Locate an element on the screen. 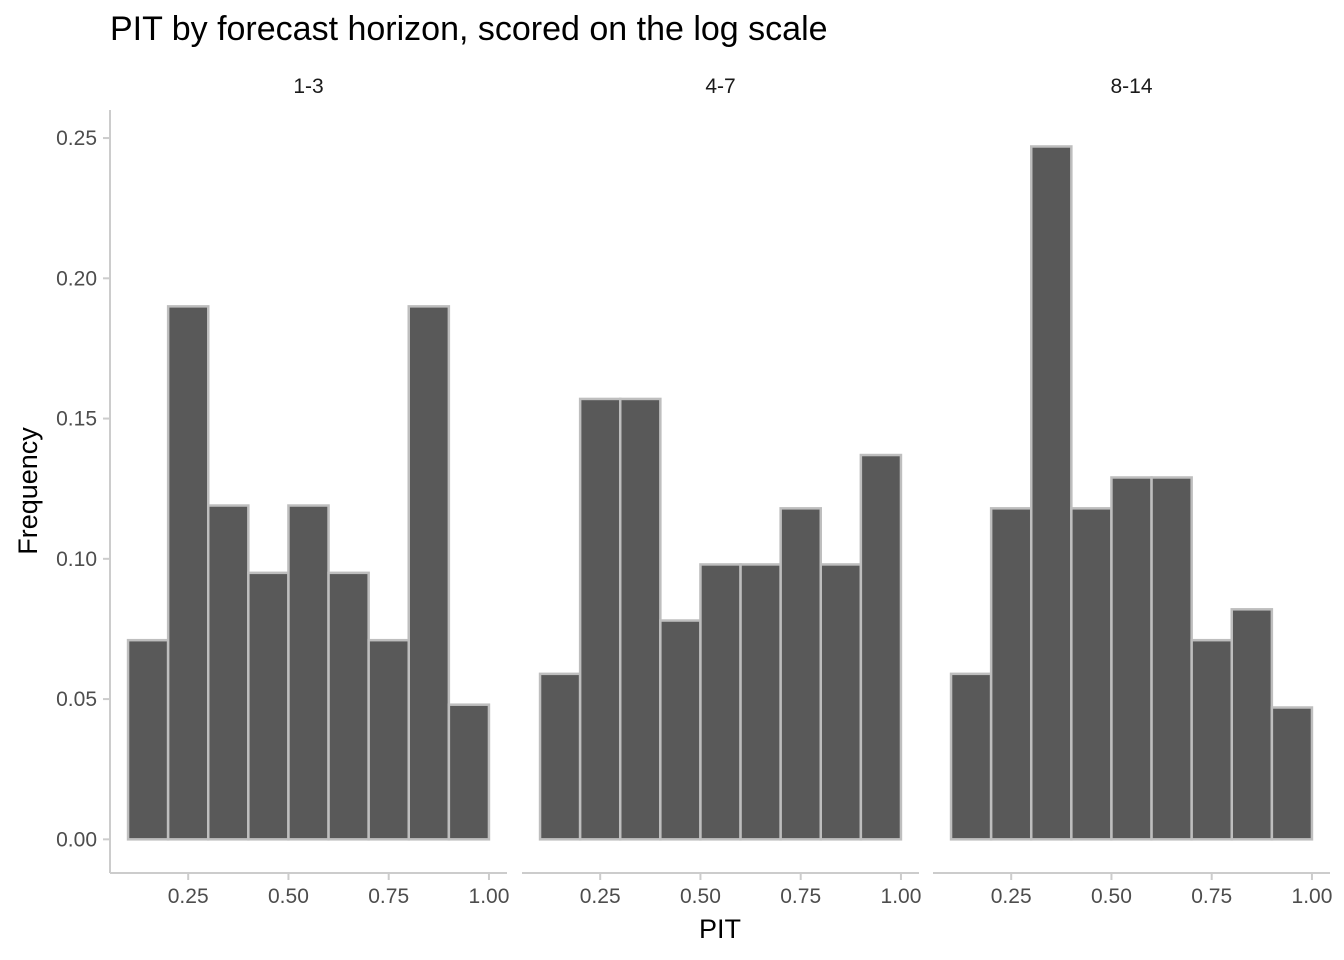 The height and width of the screenshot is (960, 1344). facet-strip-label: 4-7 is located at coordinates (720, 86).